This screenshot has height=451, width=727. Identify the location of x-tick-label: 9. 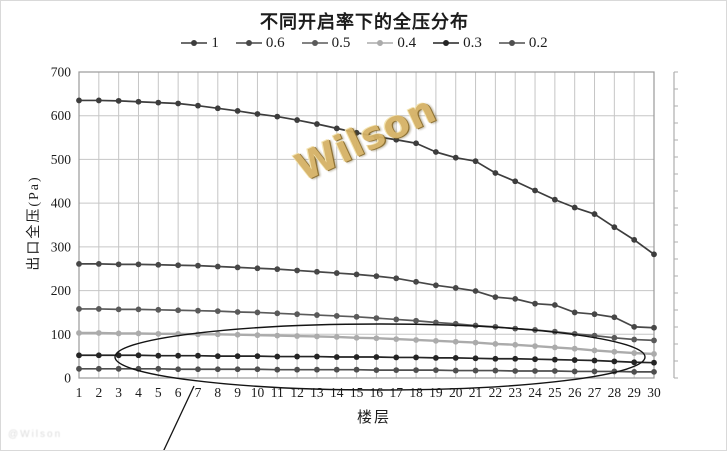
(237, 392).